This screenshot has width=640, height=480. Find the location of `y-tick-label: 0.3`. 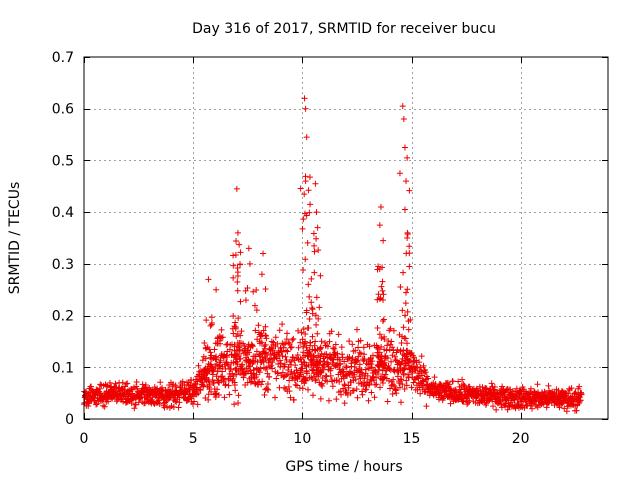

y-tick-label: 0.3 is located at coordinates (63, 265).